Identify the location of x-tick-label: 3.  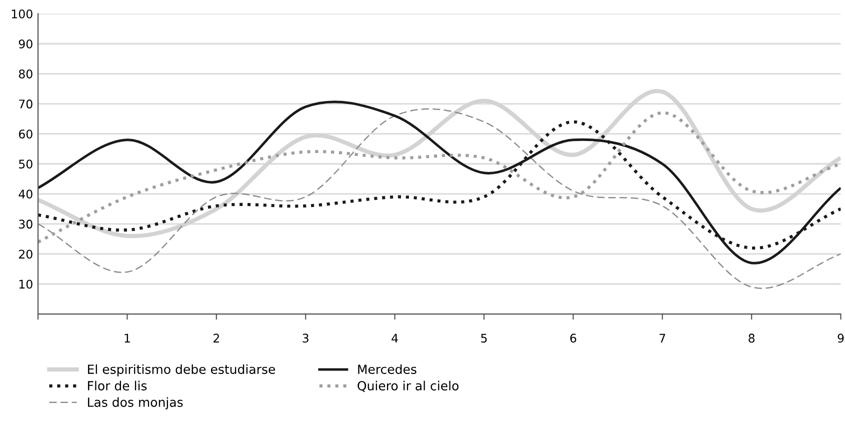
(305, 338).